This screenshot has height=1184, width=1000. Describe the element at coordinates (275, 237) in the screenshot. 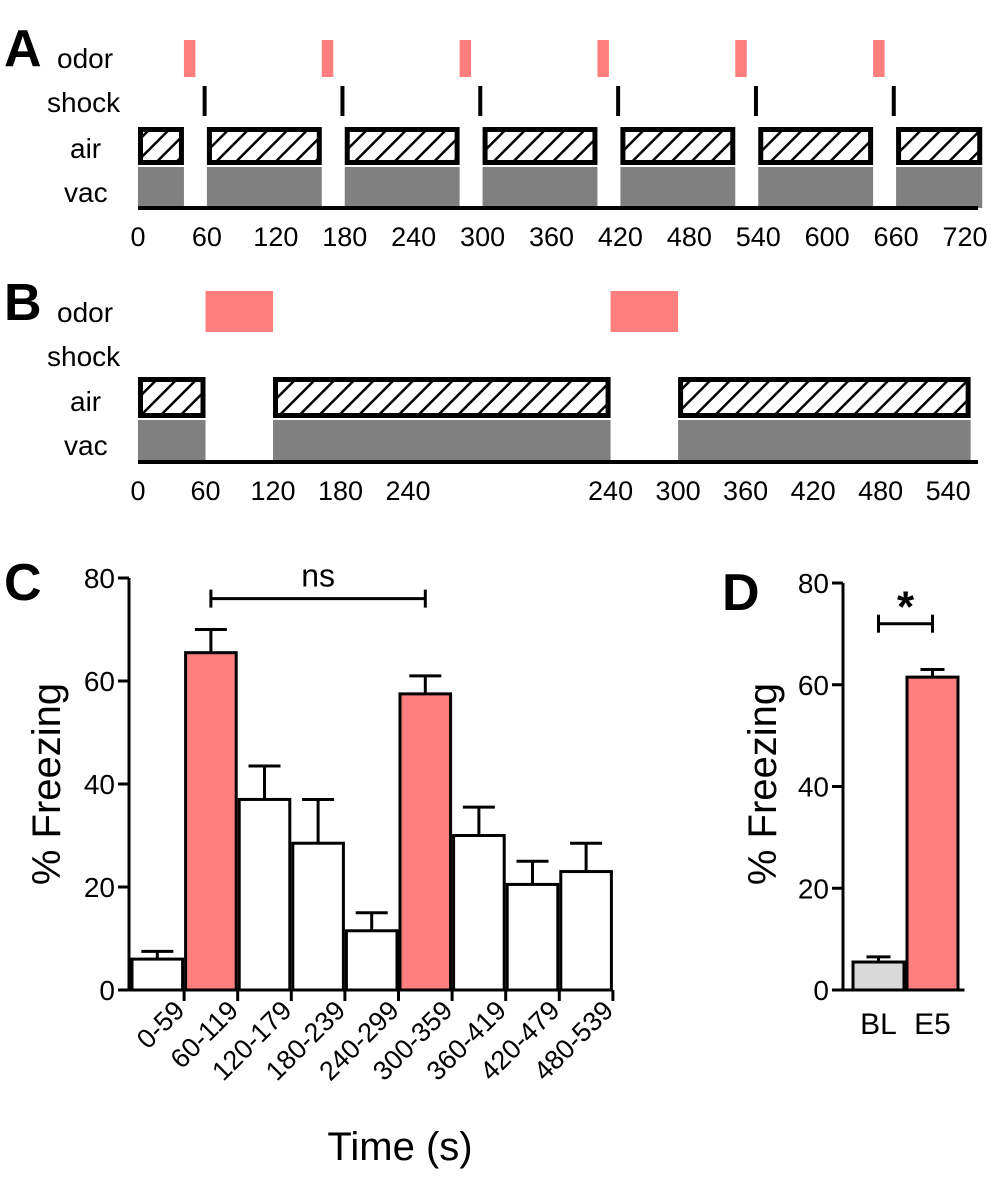

I see `panel-a-tick-label-2: 120` at that location.